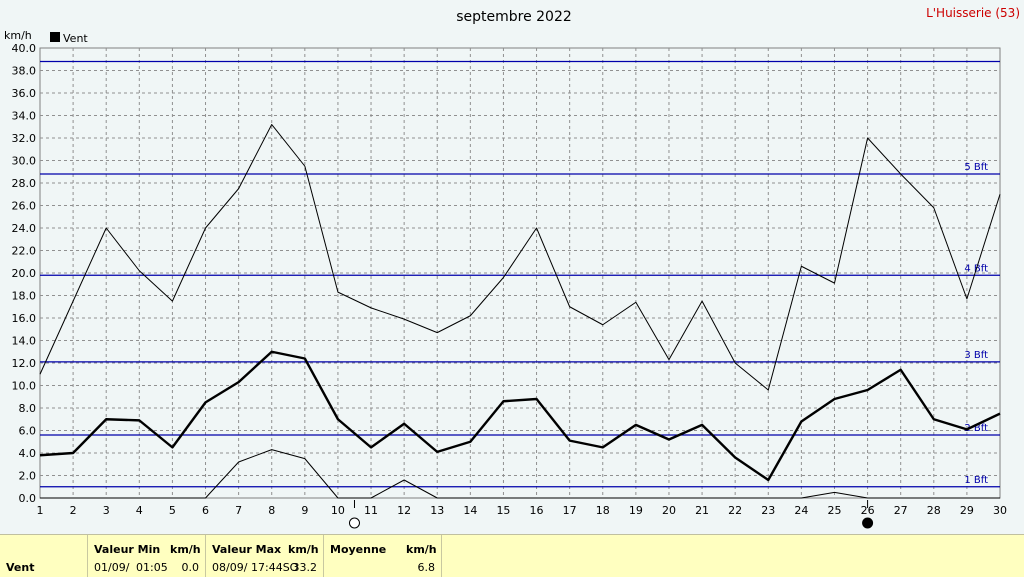 The width and height of the screenshot is (1024, 577). I want to click on max-value: 33.2, so click(305, 567).